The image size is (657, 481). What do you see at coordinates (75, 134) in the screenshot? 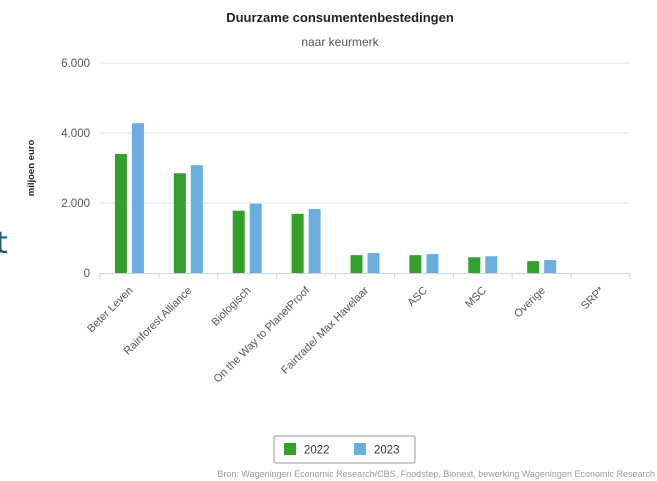
I see `y-tick-label: 4.000` at bounding box center [75, 134].